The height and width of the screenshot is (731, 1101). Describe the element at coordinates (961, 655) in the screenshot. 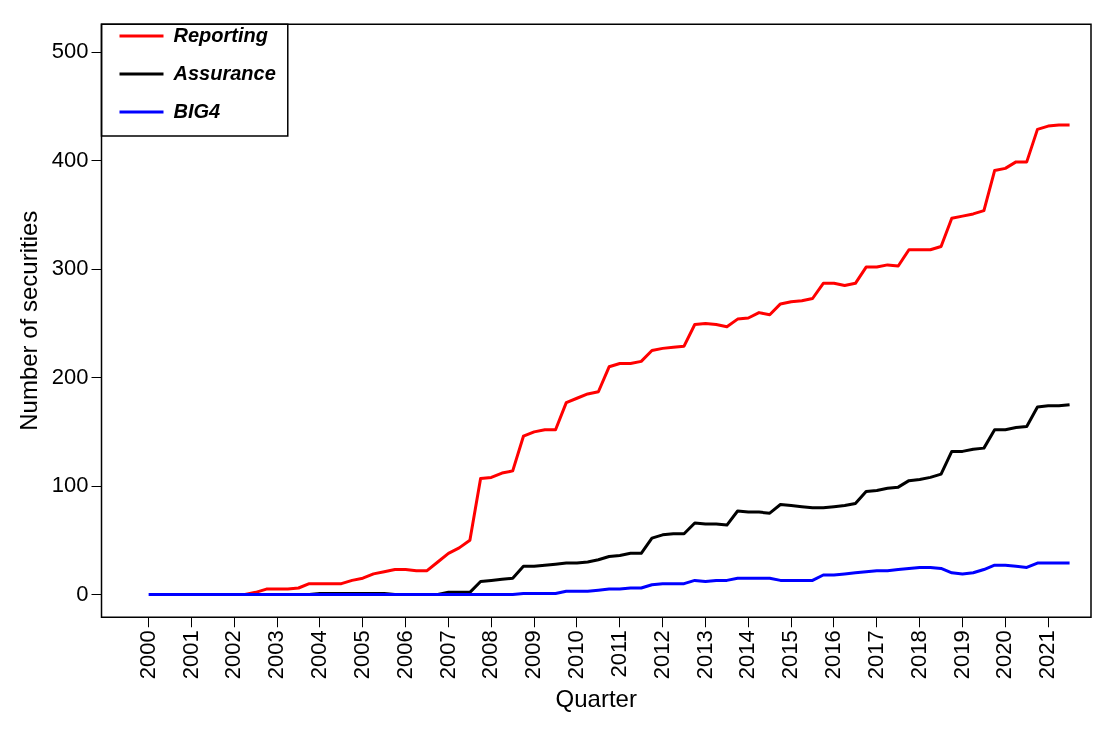

I see `x-tick-label: 2019` at that location.